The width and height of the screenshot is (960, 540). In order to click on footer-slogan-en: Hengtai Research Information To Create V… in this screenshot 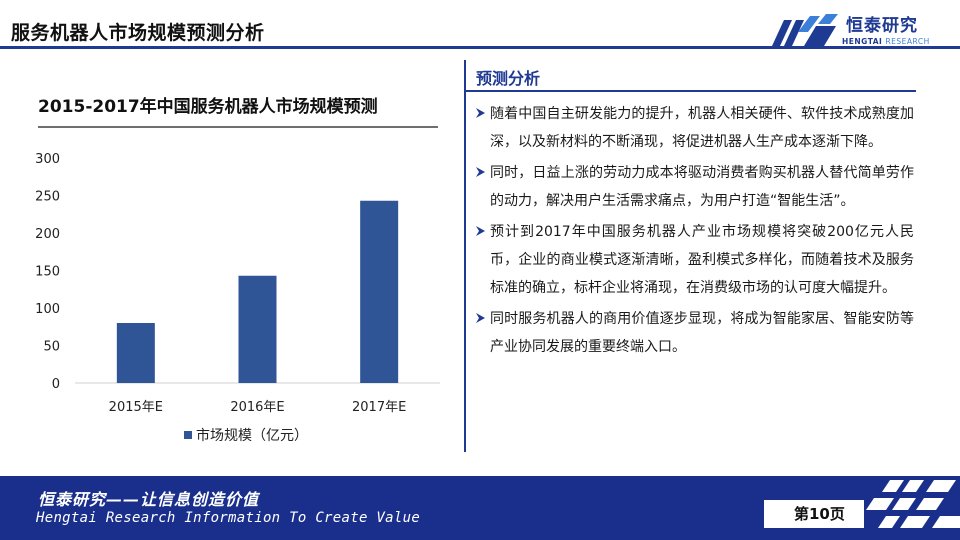, I will do `click(228, 518)`.